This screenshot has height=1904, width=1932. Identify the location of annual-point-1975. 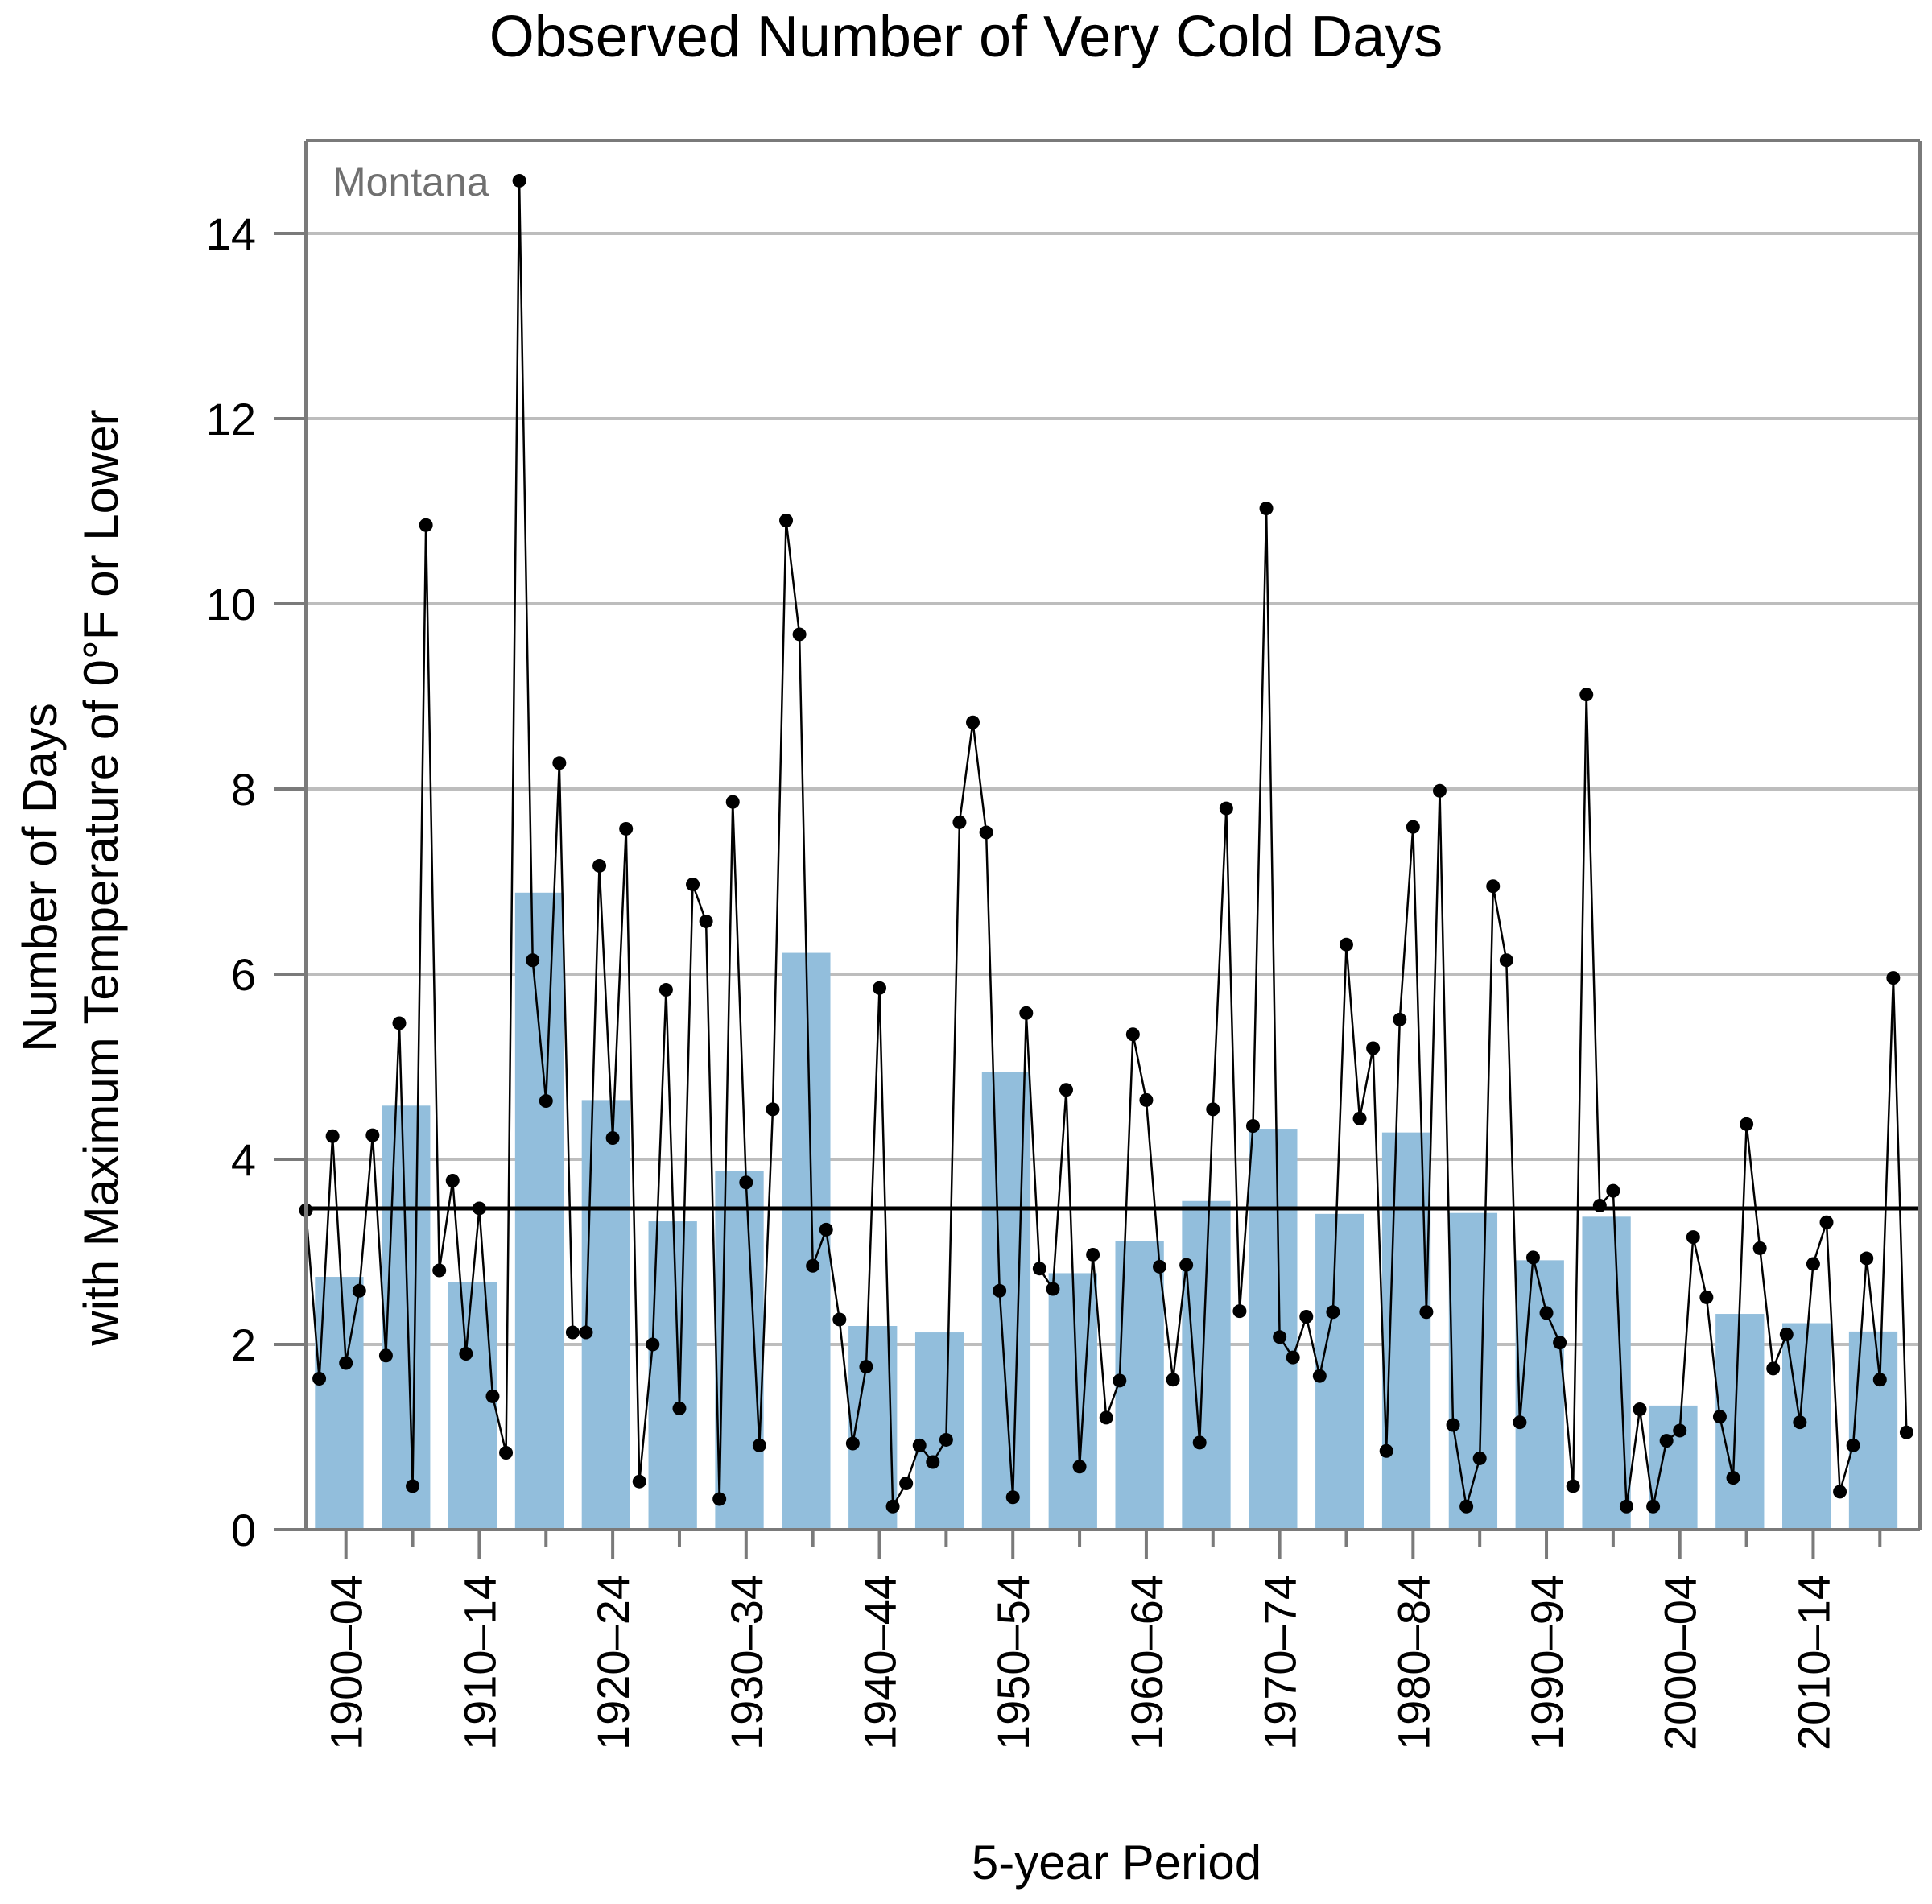
(1319, 1376).